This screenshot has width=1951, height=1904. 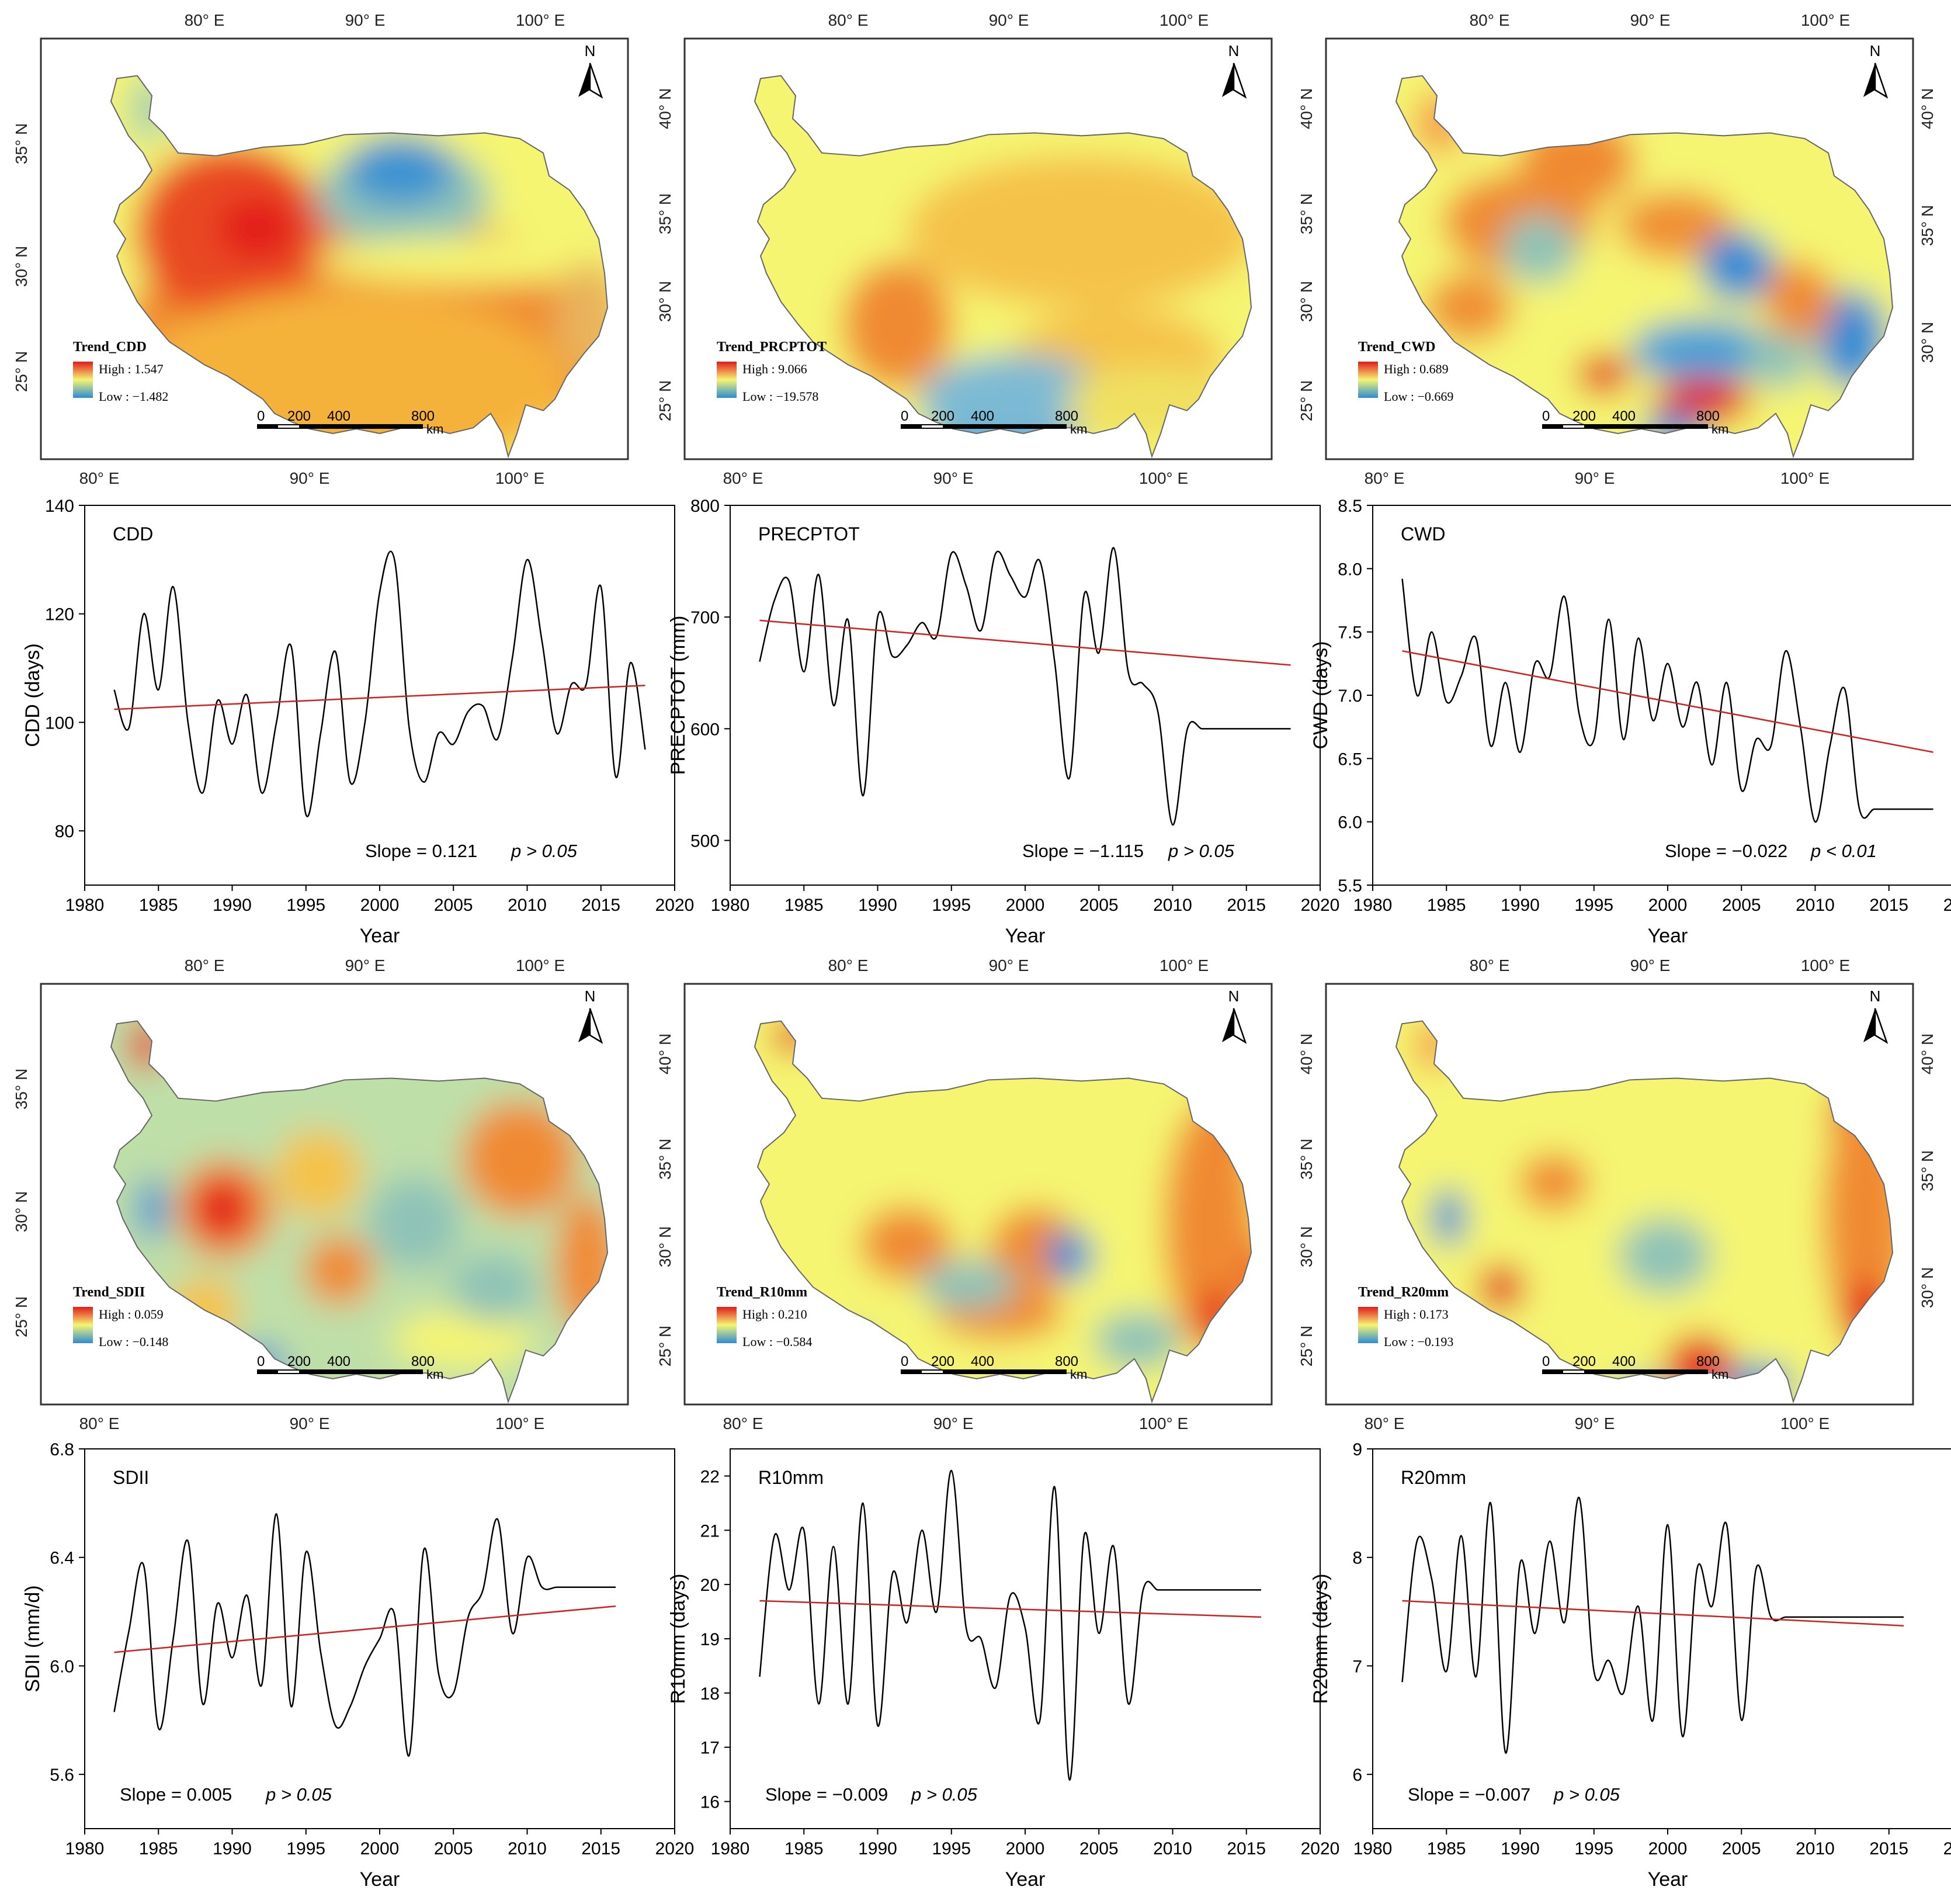 I want to click on series-line-prcptot, so click(x=1025, y=686).